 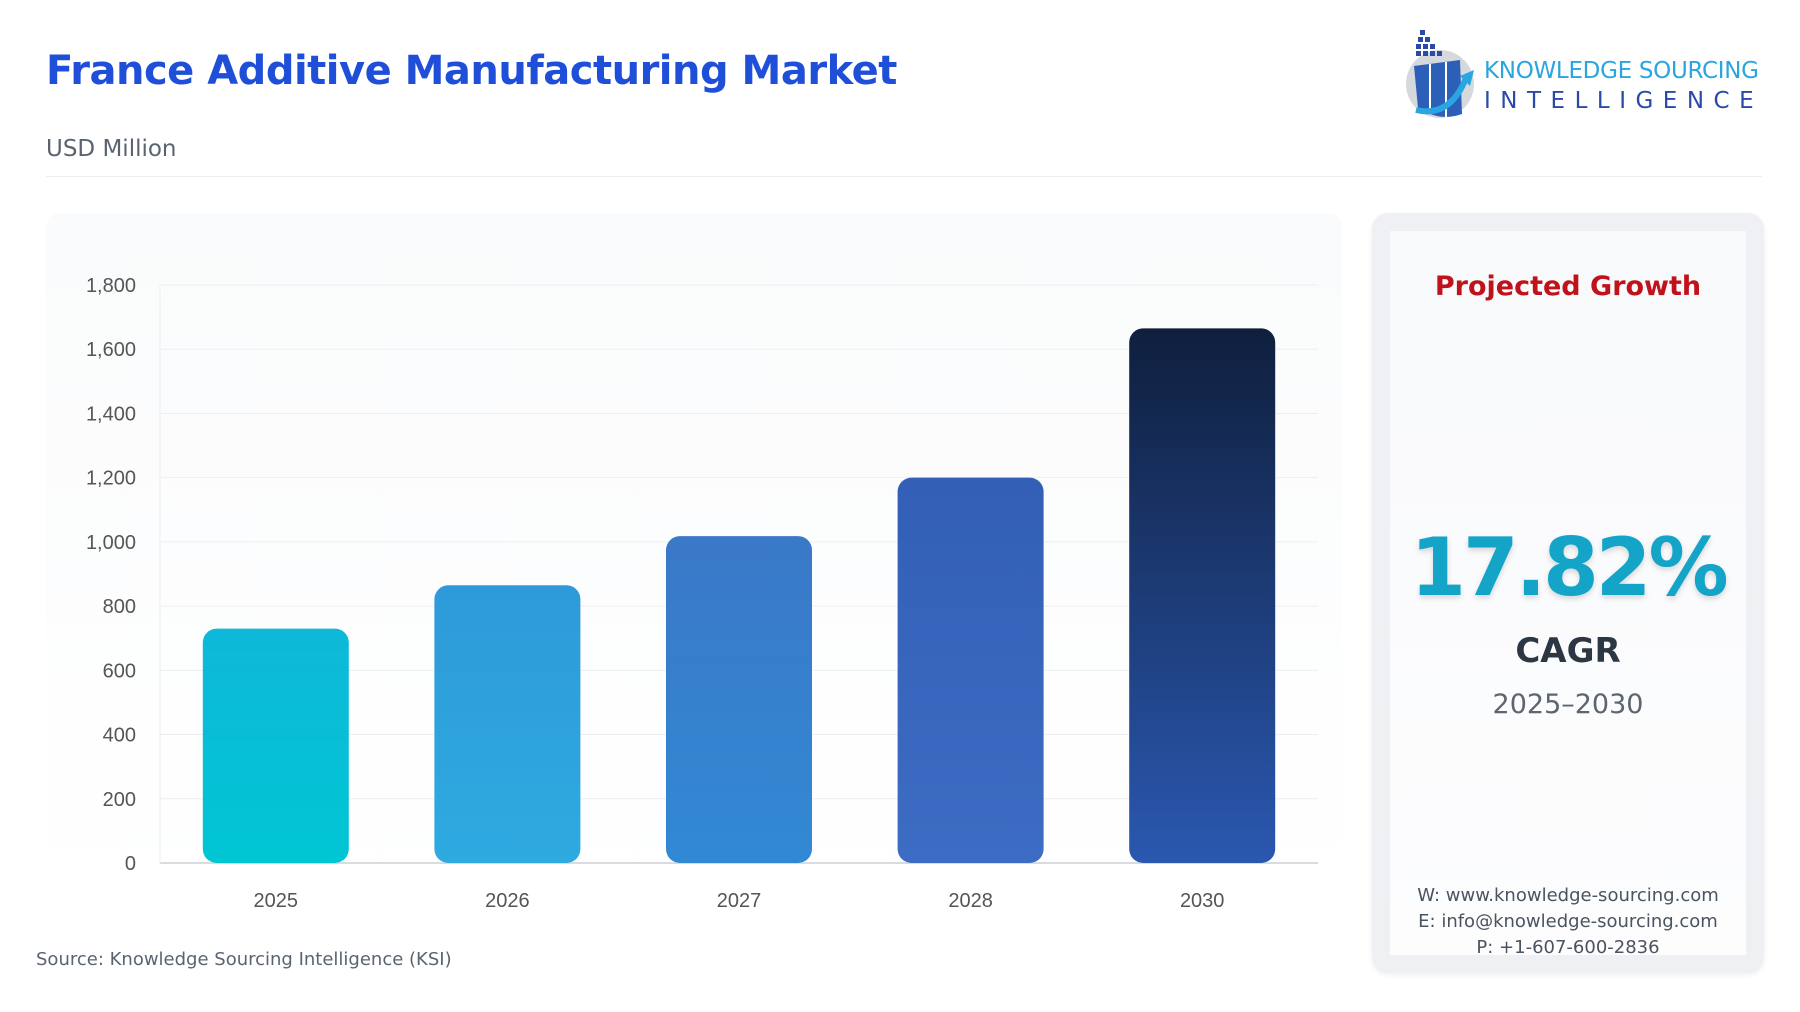 I want to click on cagr-label: CAGR, so click(x=1568, y=651).